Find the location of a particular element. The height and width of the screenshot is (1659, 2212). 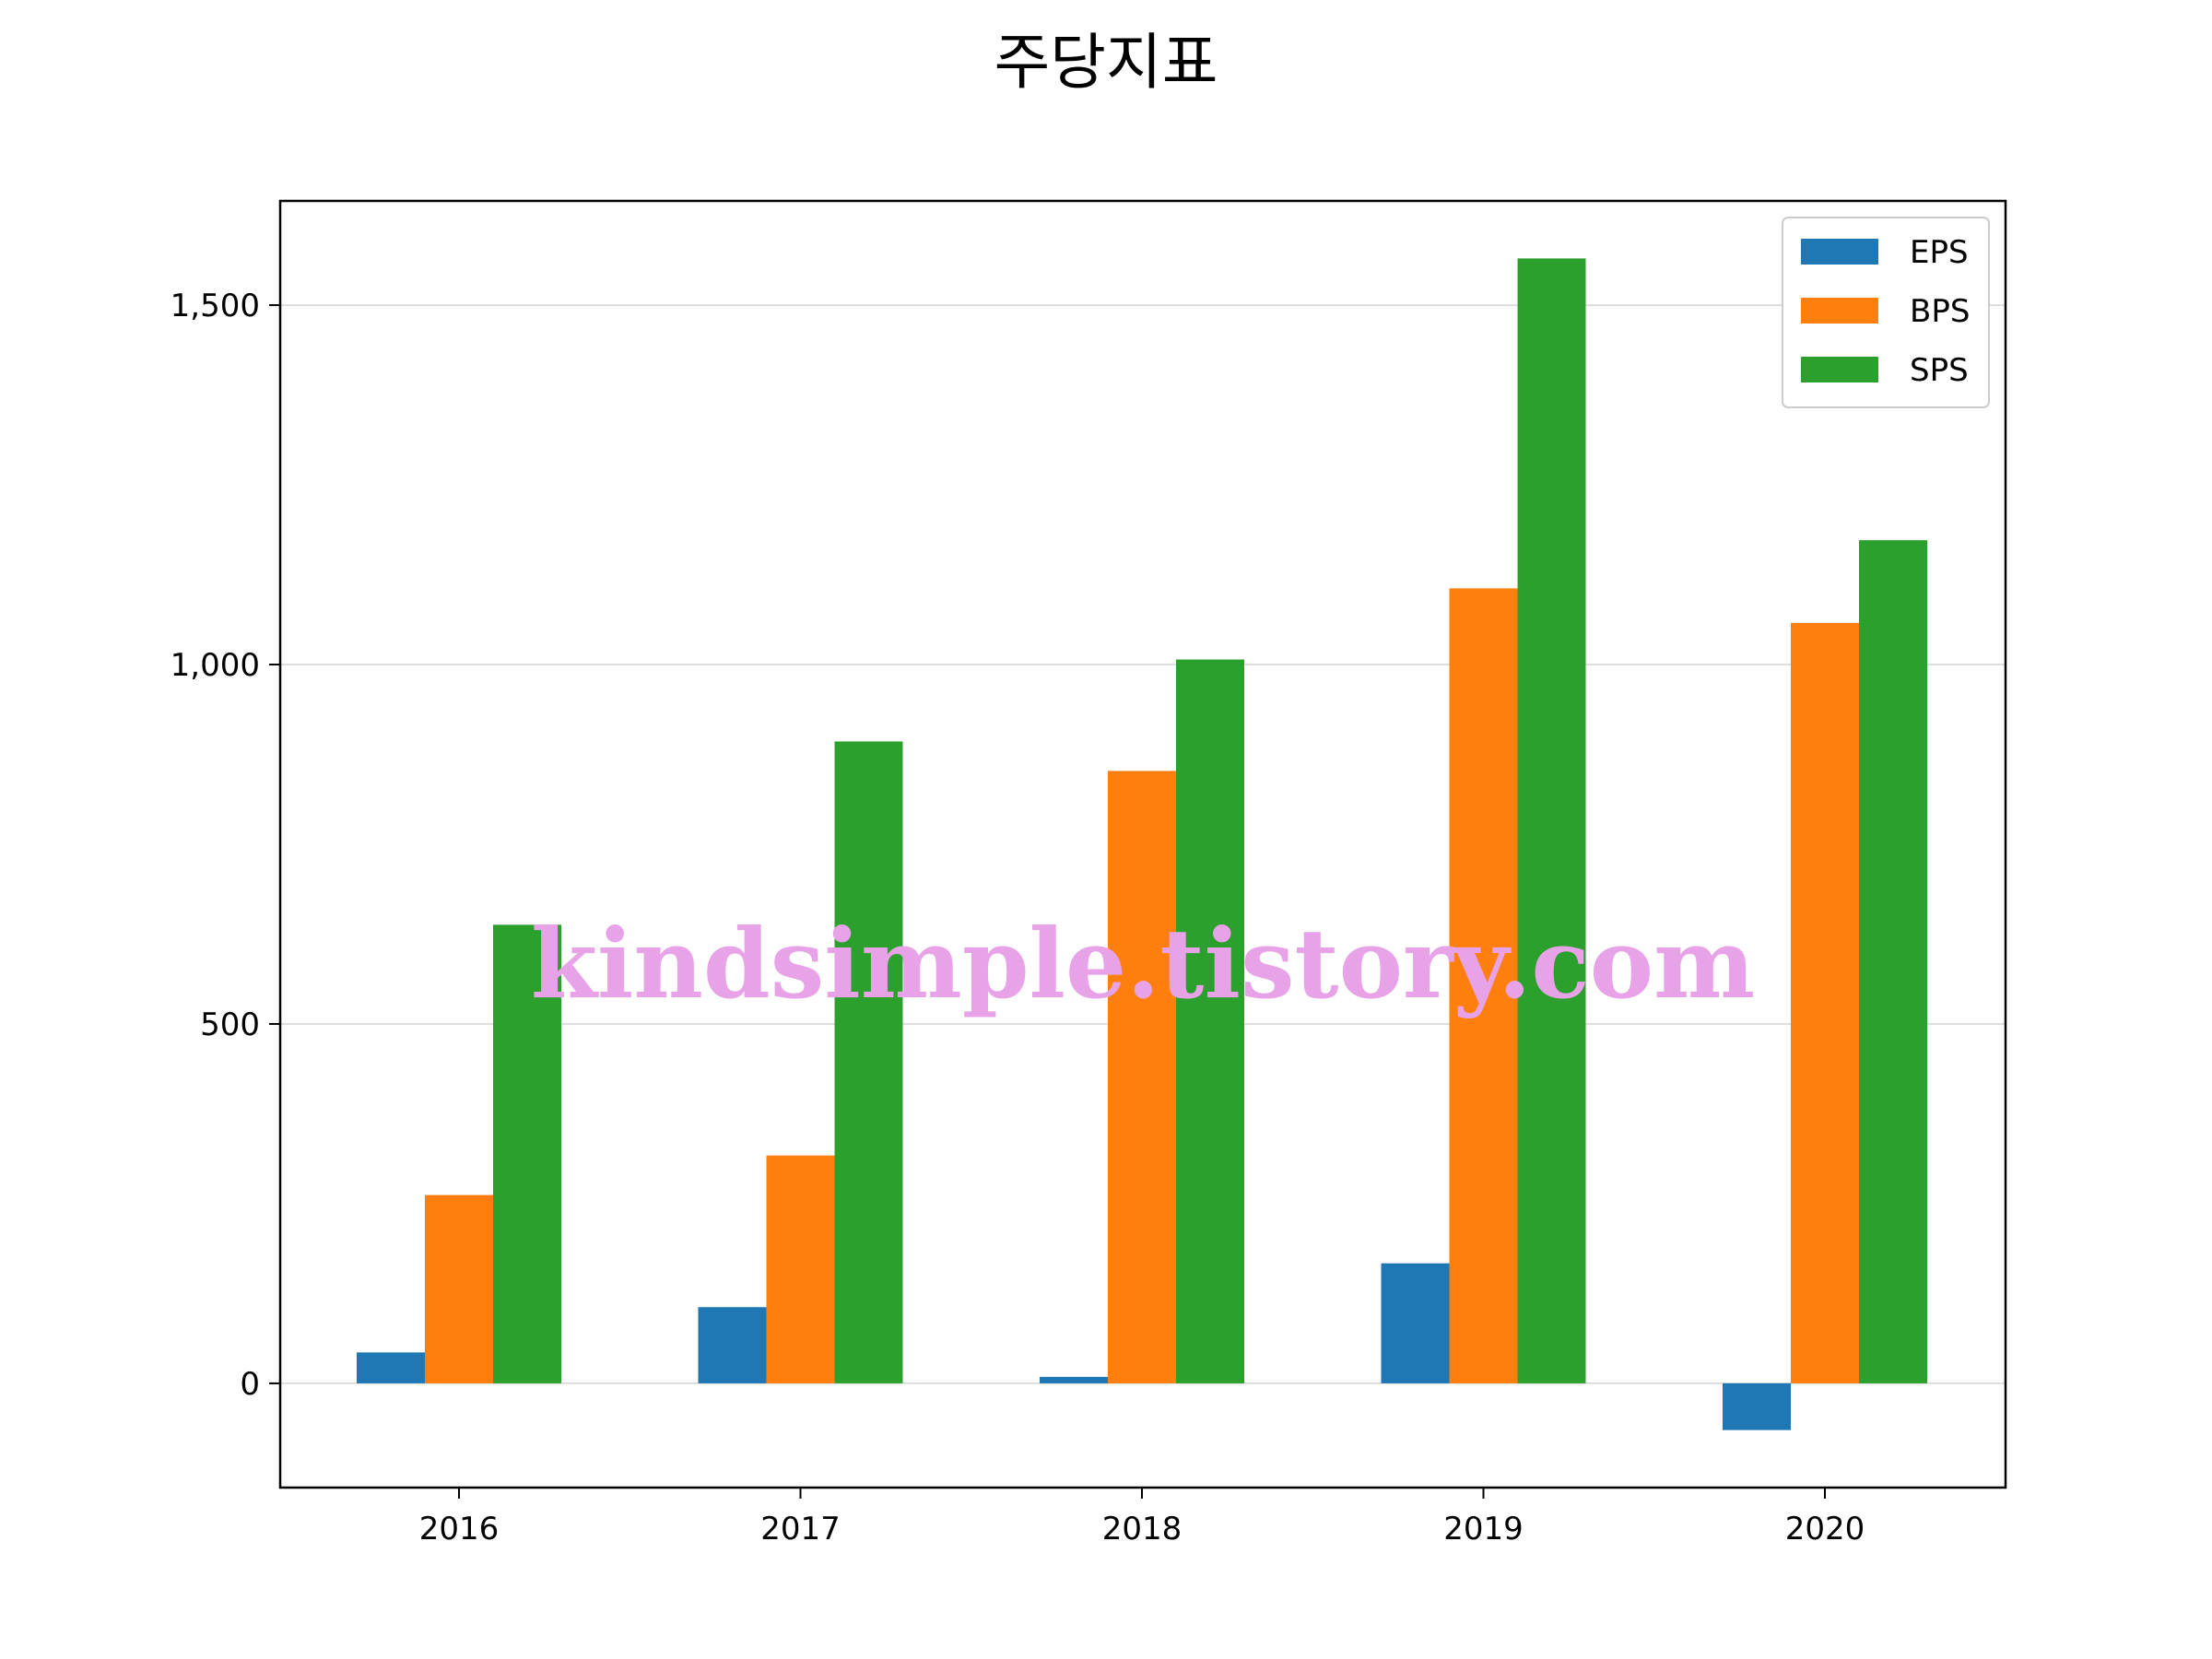

x-tick-label: 2019 is located at coordinates (1483, 1529).